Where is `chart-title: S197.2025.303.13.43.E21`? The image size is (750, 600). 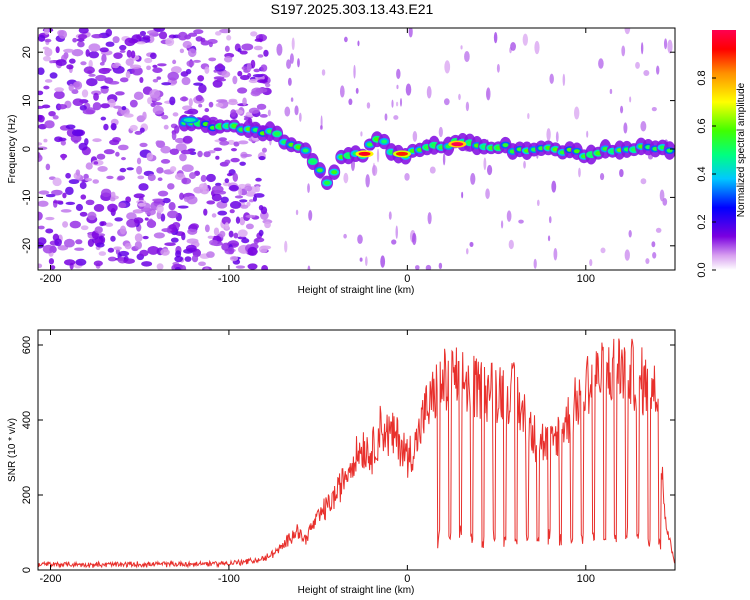
chart-title: S197.2025.303.13.43.E21 is located at coordinates (352, 9).